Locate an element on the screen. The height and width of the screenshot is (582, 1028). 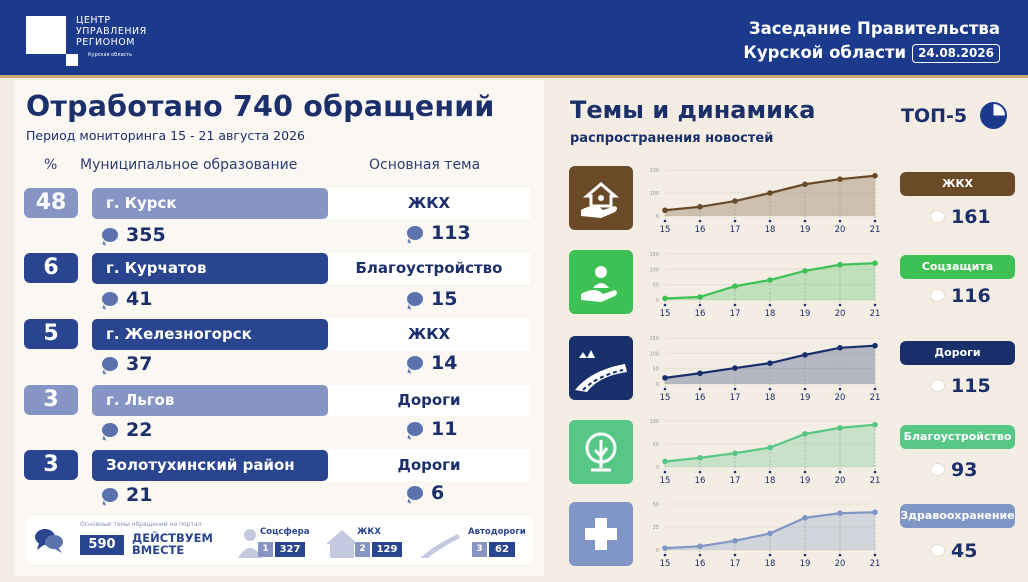
dynamics-title: Темы и динамика is located at coordinates (693, 110).